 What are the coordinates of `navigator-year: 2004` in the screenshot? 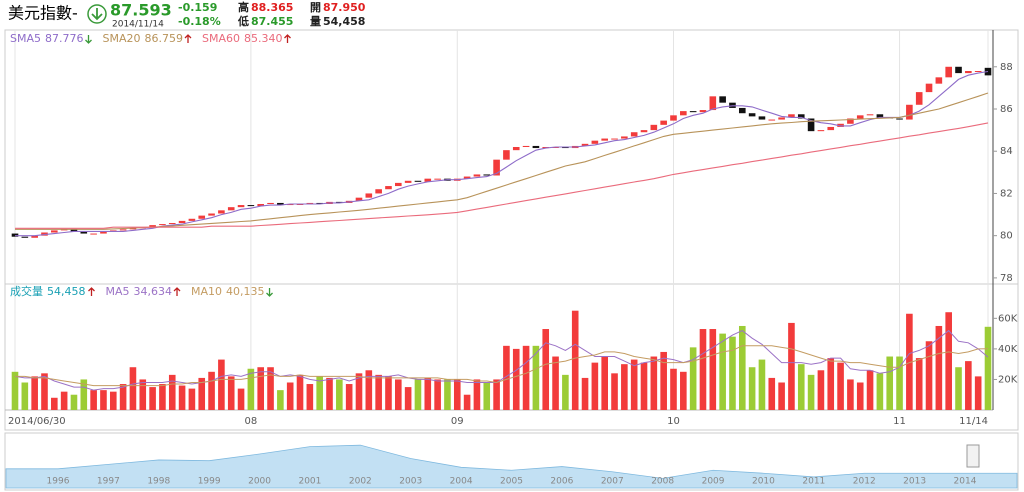 It's located at (461, 482).